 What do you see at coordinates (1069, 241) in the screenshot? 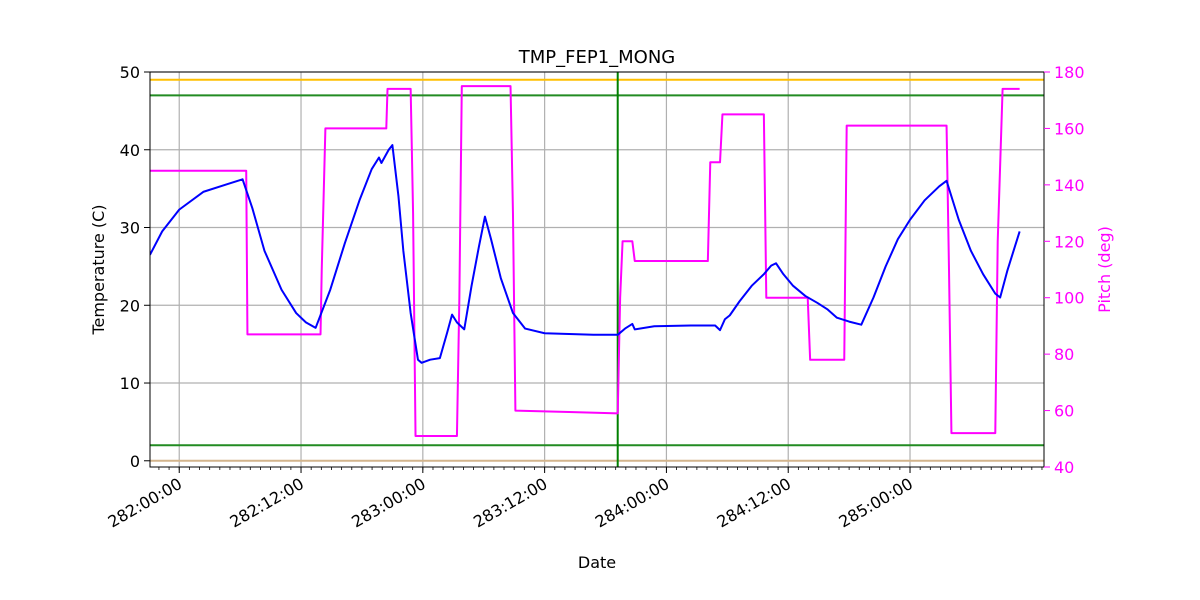
I see `y2-tick-label: 120` at bounding box center [1069, 241].